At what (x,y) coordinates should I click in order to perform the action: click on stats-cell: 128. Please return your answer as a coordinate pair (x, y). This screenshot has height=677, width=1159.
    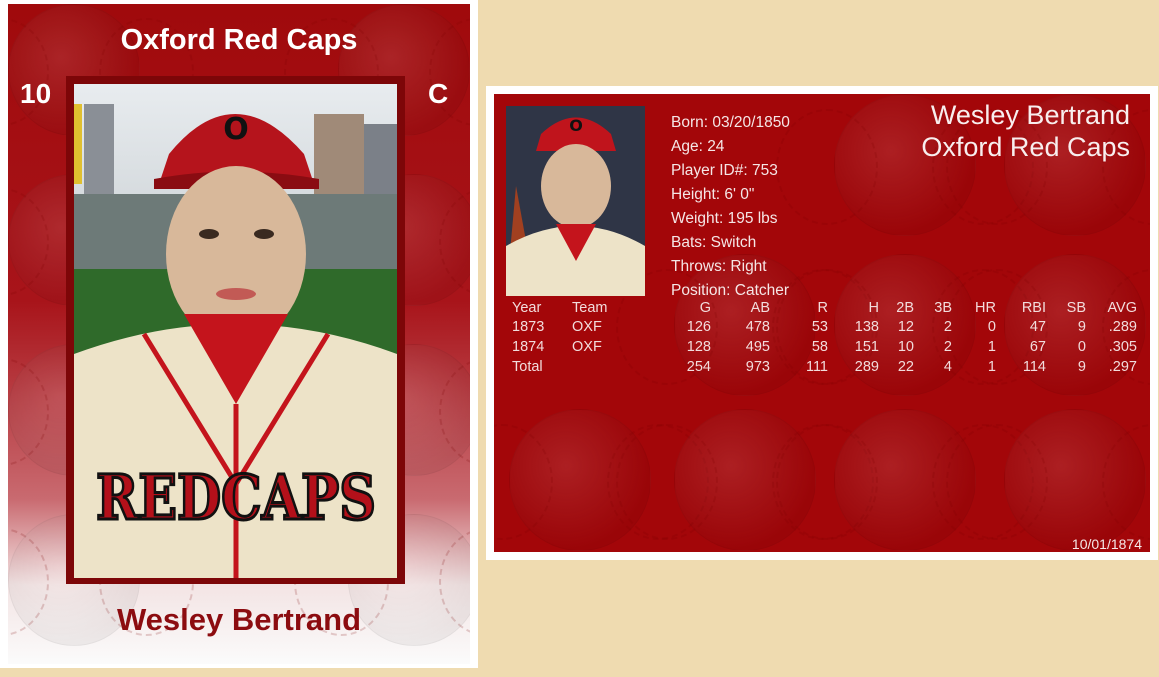
    Looking at the image, I should click on (698, 347).